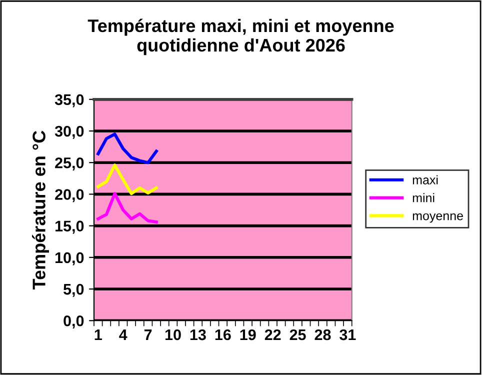 The image size is (482, 375). Describe the element at coordinates (425, 179) in the screenshot. I see `legend-label: maxi` at that location.